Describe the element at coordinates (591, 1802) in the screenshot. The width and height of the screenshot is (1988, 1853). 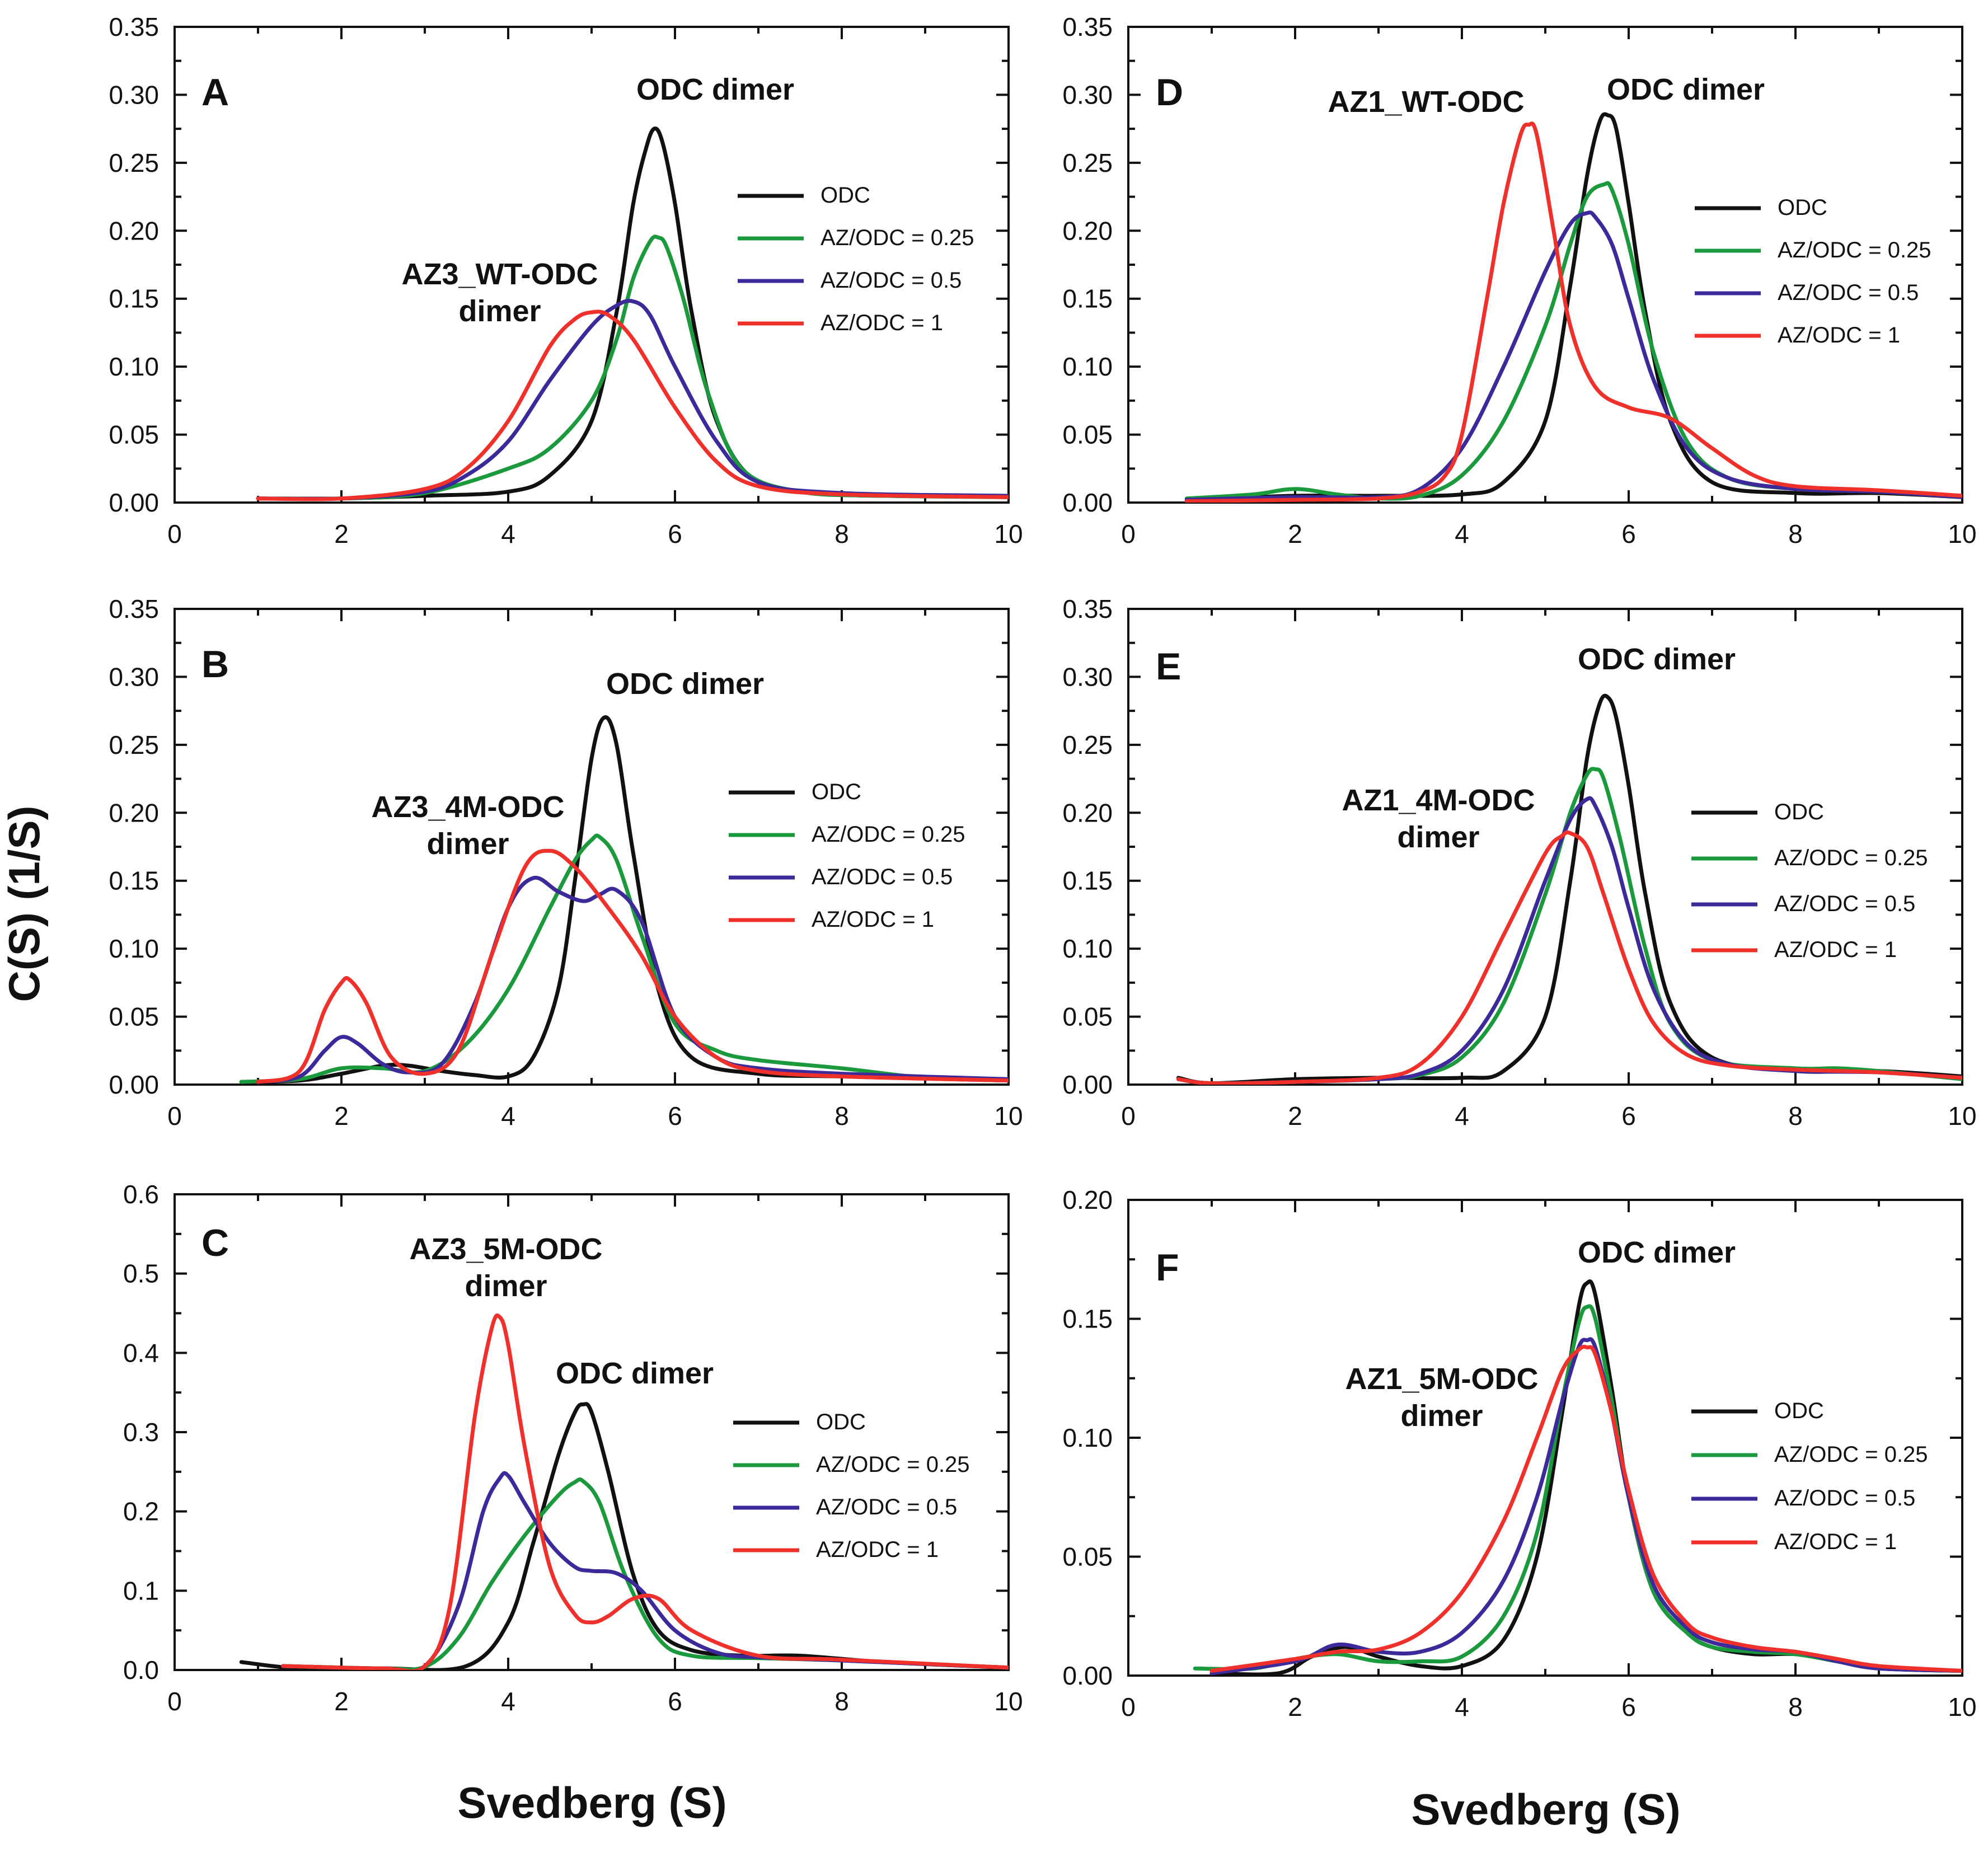
I see `x-axis-title-left: Svedberg (S)` at that location.